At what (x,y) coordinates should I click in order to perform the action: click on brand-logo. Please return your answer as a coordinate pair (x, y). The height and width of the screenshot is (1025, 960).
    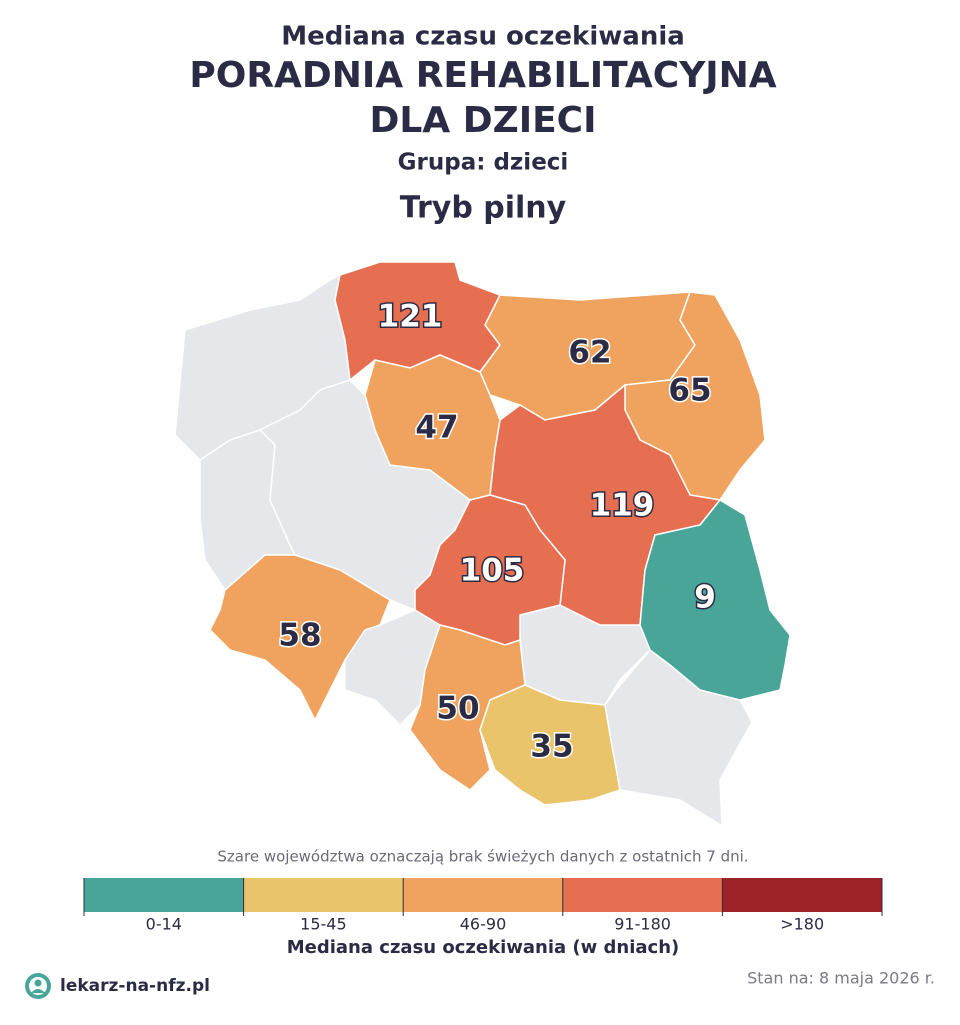
    Looking at the image, I should click on (38, 986).